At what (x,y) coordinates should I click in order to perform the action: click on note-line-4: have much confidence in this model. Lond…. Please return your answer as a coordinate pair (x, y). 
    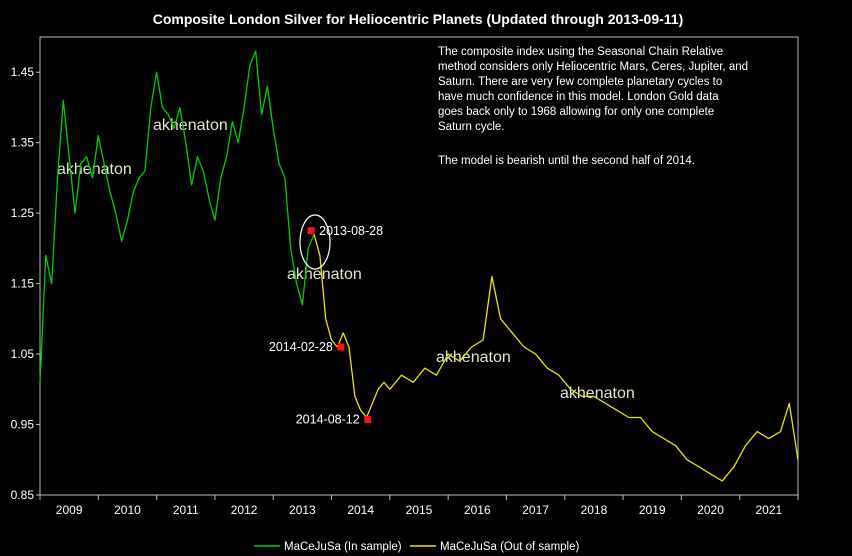
    Looking at the image, I should click on (578, 97).